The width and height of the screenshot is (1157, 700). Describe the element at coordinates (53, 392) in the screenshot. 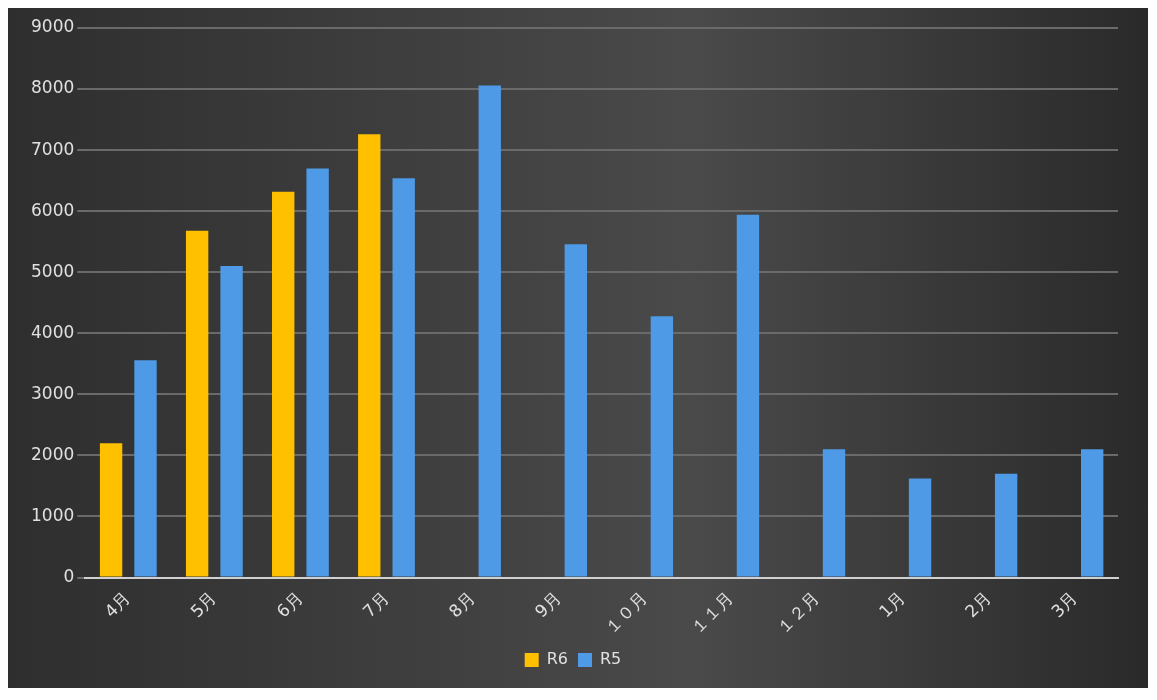

I see `y-tick-label: 3000` at that location.